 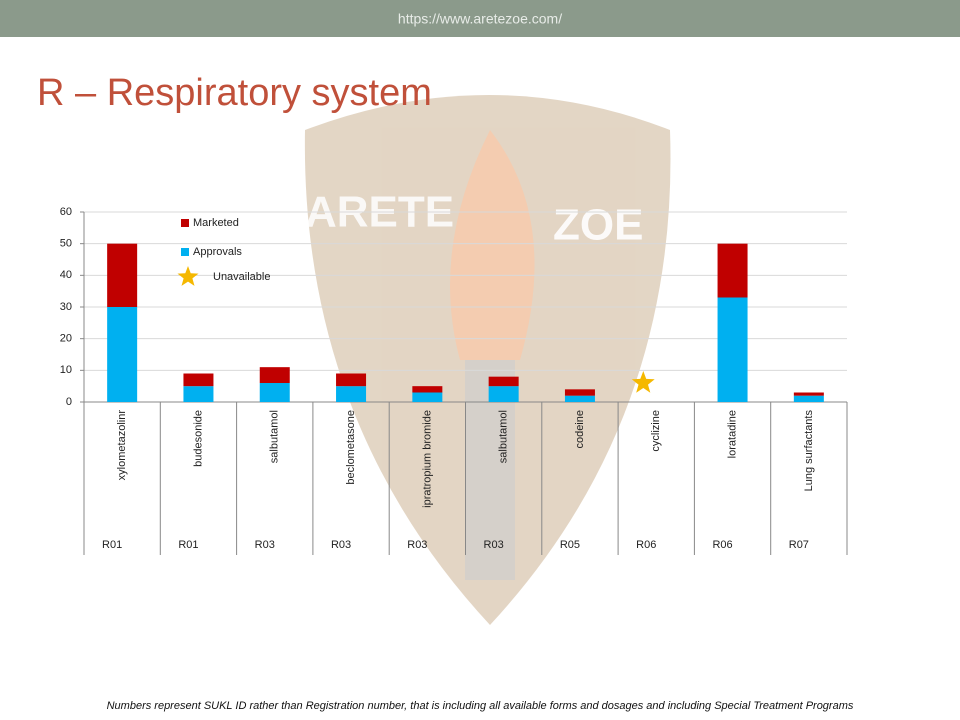 I want to click on legend-label: Marketed, so click(x=216, y=223).